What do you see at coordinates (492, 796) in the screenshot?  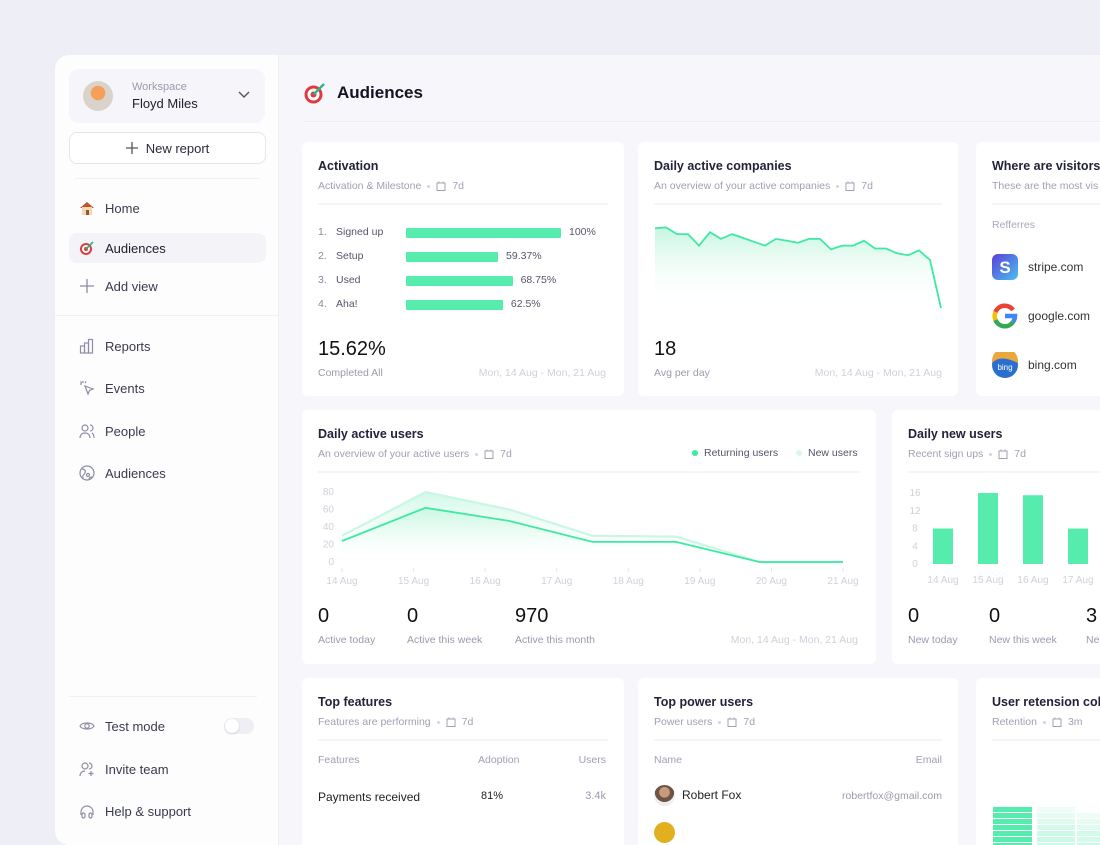 I see `feature-adoption: 81%` at bounding box center [492, 796].